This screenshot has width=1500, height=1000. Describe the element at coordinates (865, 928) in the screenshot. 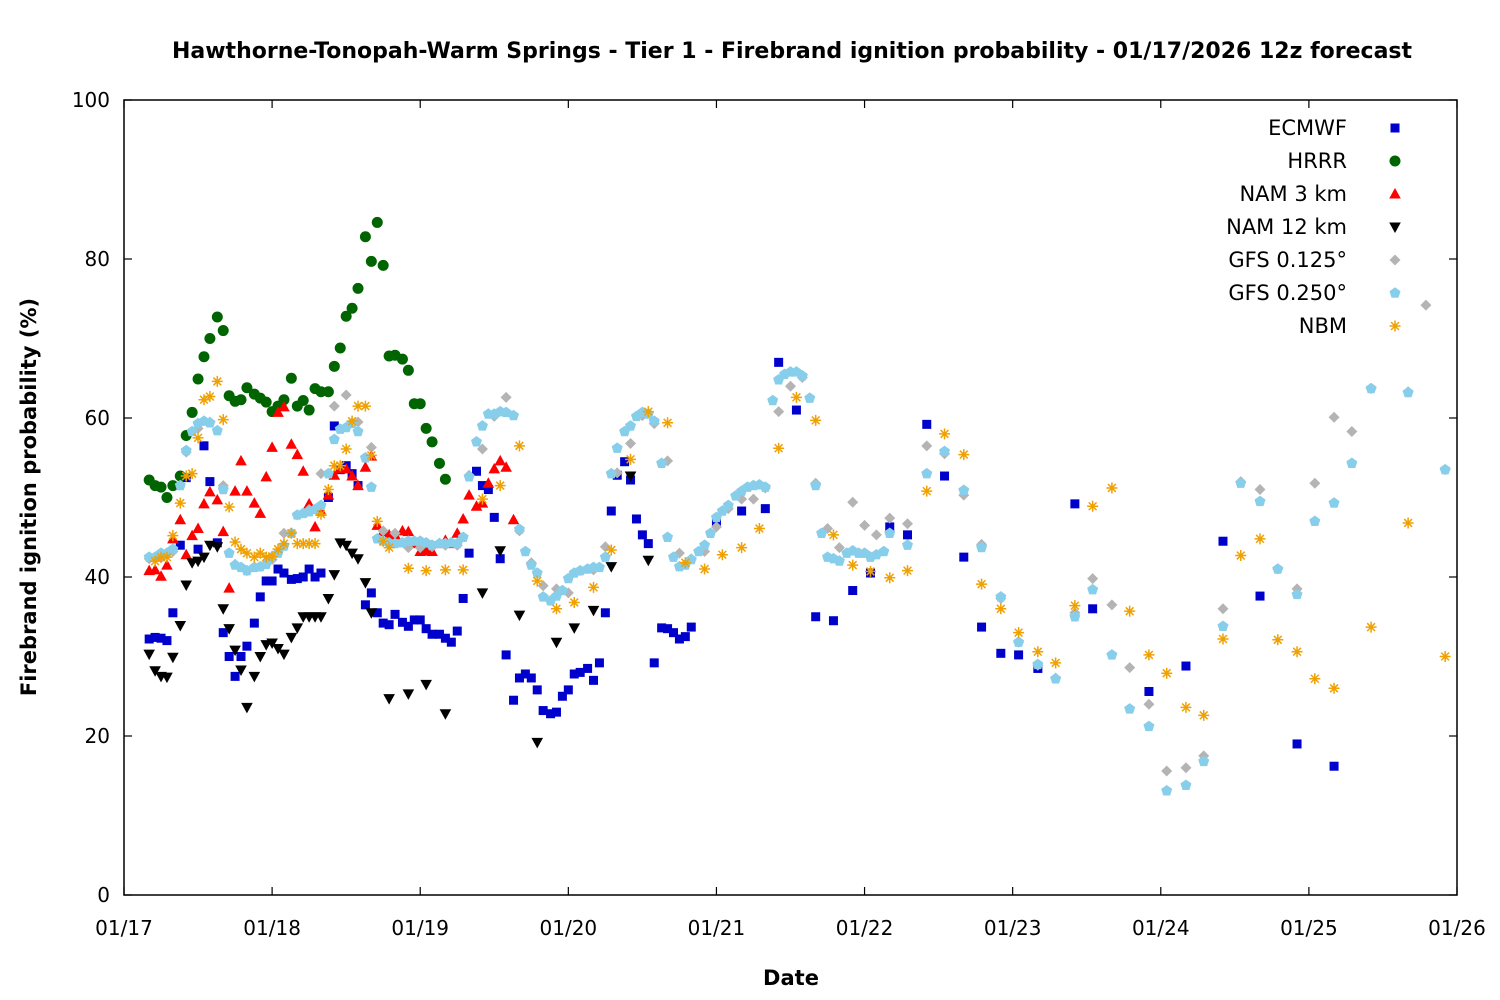

I see `x-tick-label: 01/22` at that location.